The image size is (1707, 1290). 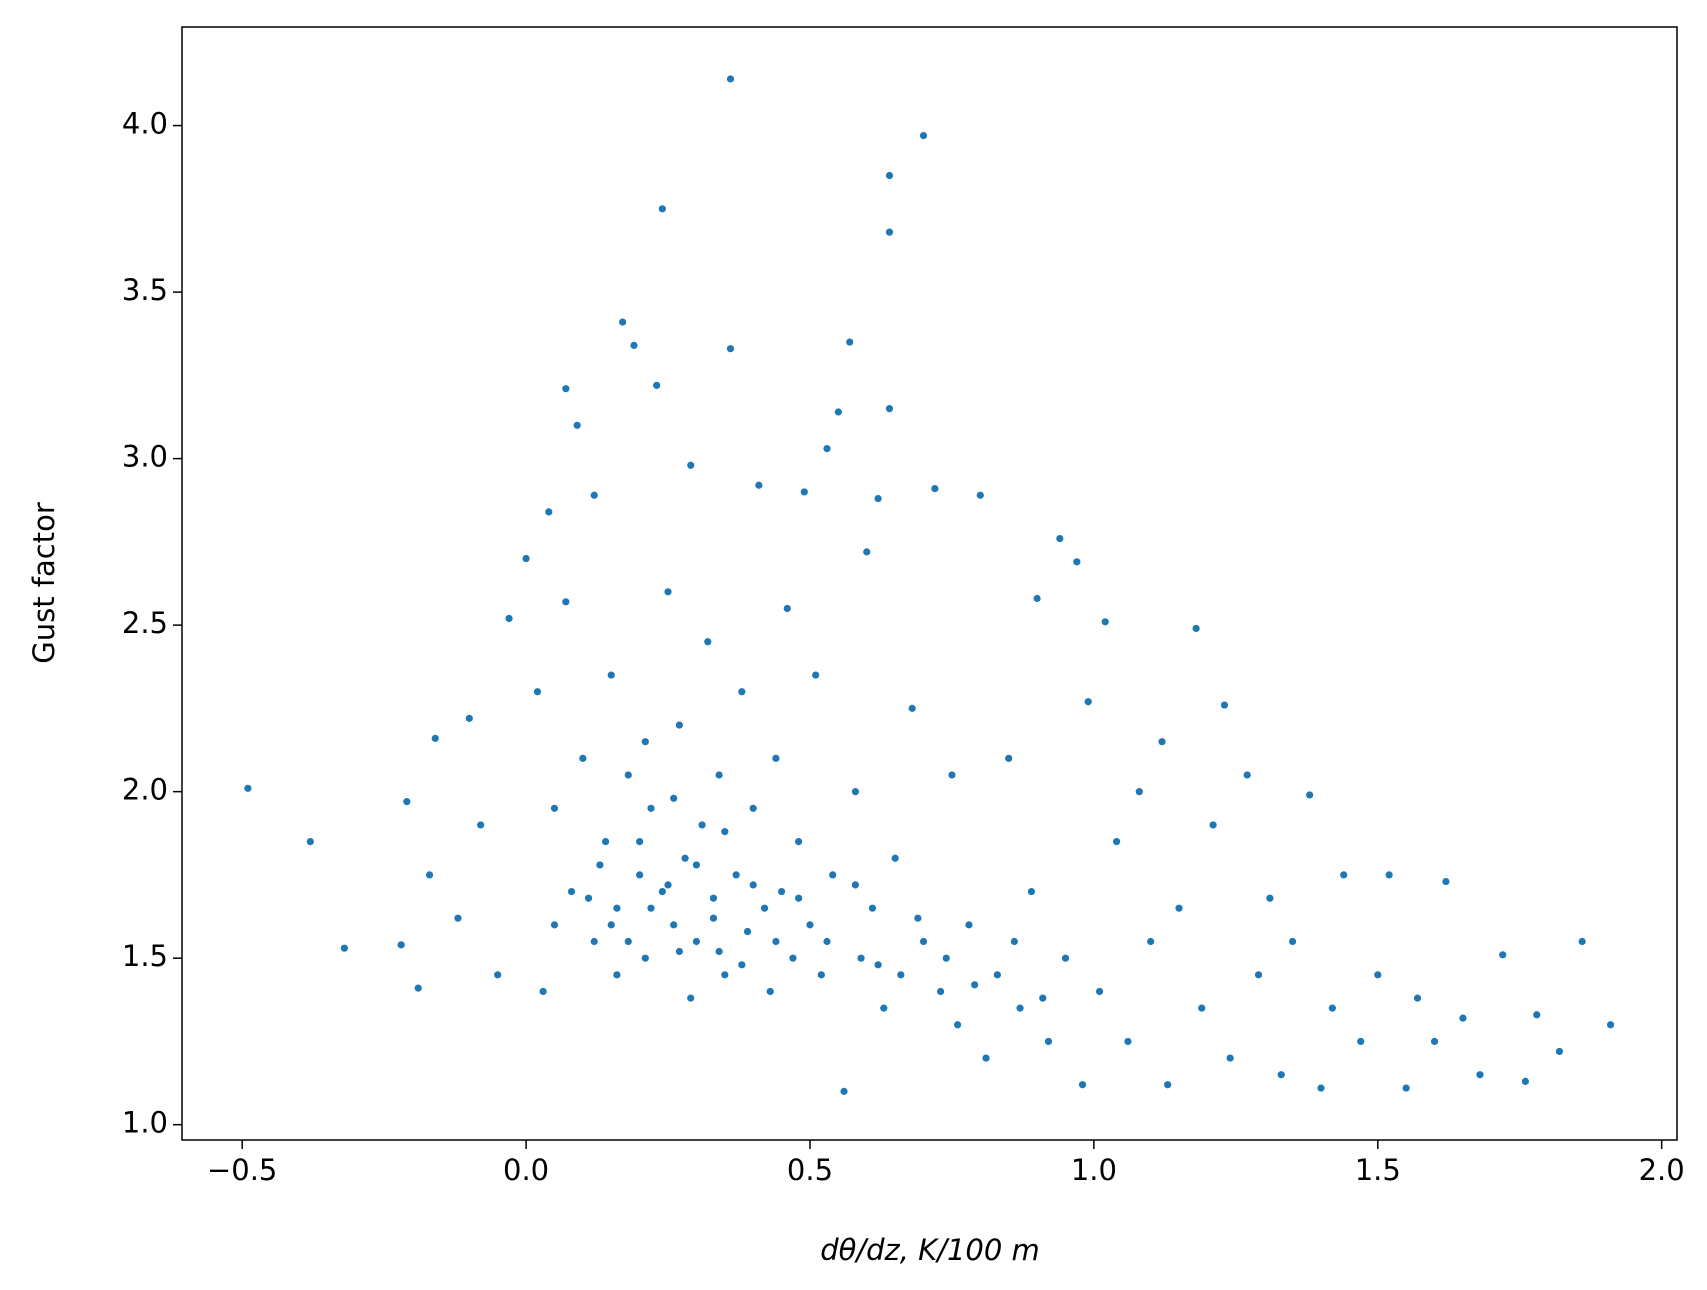 I want to click on y-axis-label: Gust factor, so click(x=44, y=583).